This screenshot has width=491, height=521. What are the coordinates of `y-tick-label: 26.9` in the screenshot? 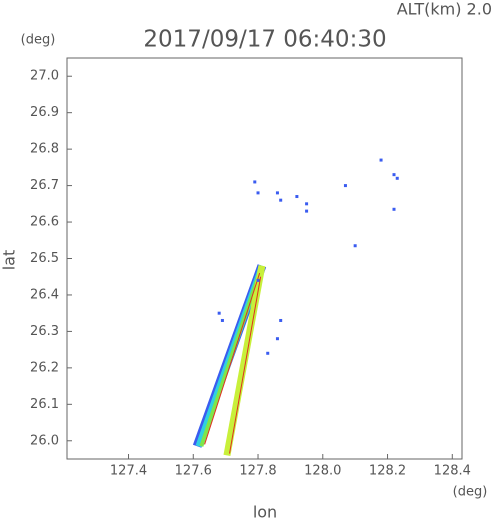 It's located at (44, 112).